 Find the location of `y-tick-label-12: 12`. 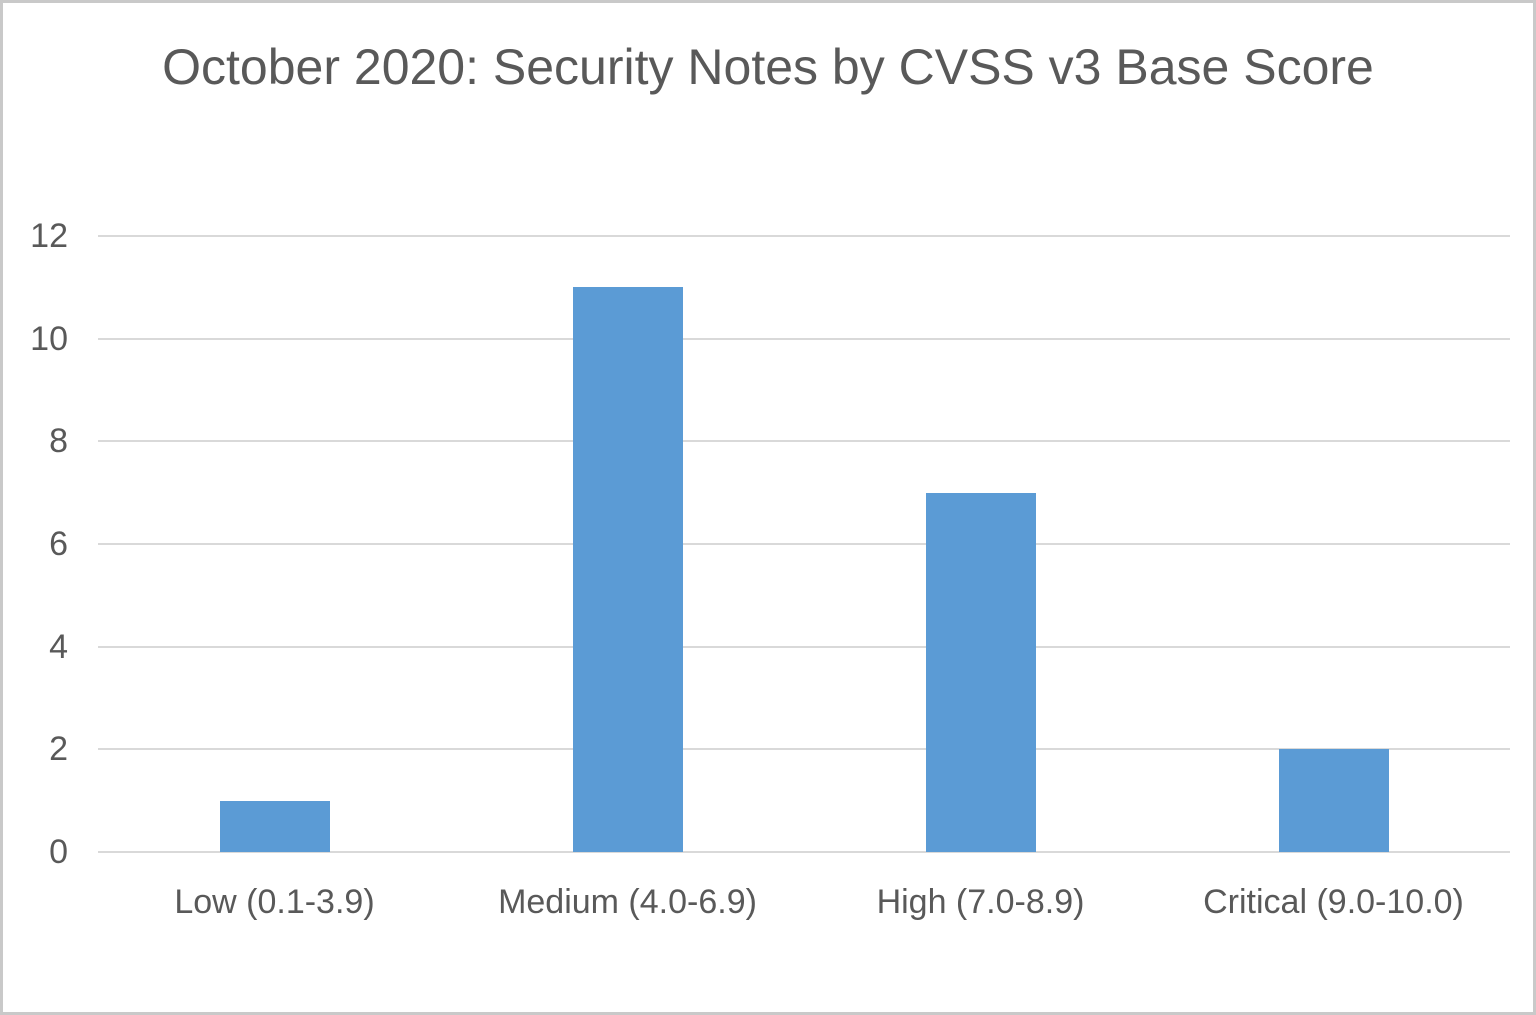

y-tick-label-12: 12 is located at coordinates (49, 236).